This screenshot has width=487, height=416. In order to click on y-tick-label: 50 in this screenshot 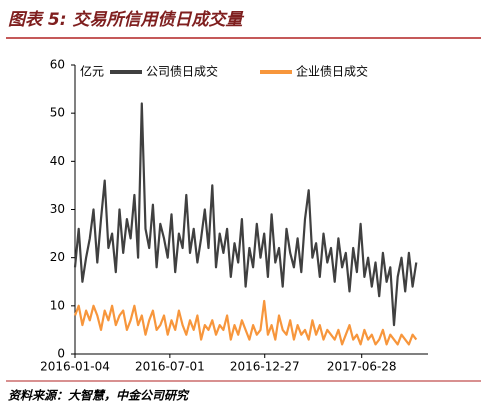, I will do `click(57, 113)`.